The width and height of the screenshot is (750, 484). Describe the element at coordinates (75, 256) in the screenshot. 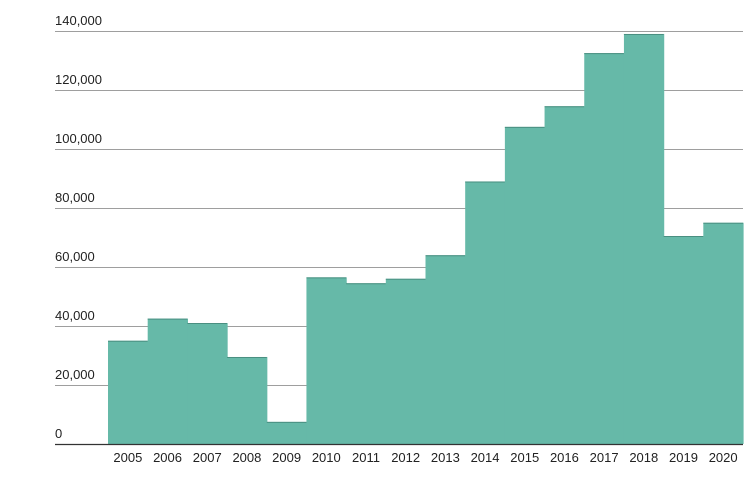

I see `y-tick-label: 60,000` at that location.